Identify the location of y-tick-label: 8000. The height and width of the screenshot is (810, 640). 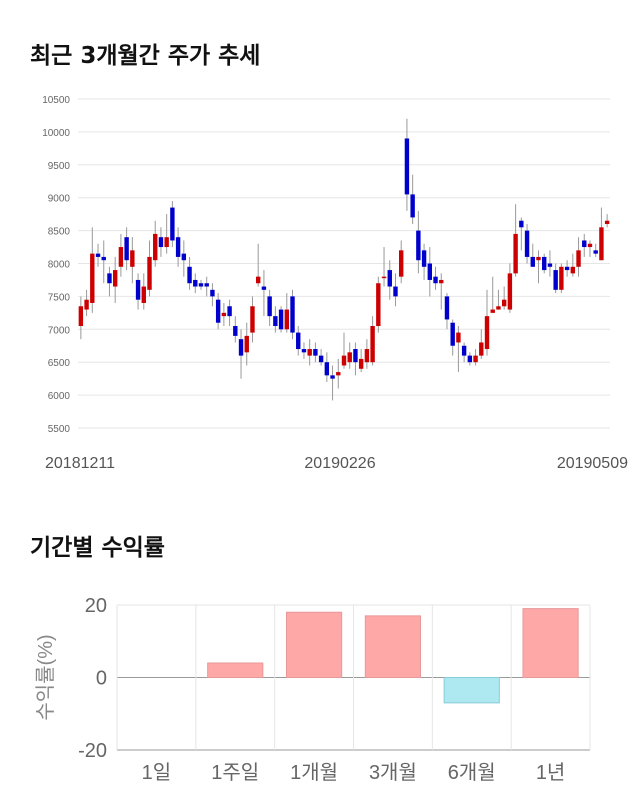
(59, 265).